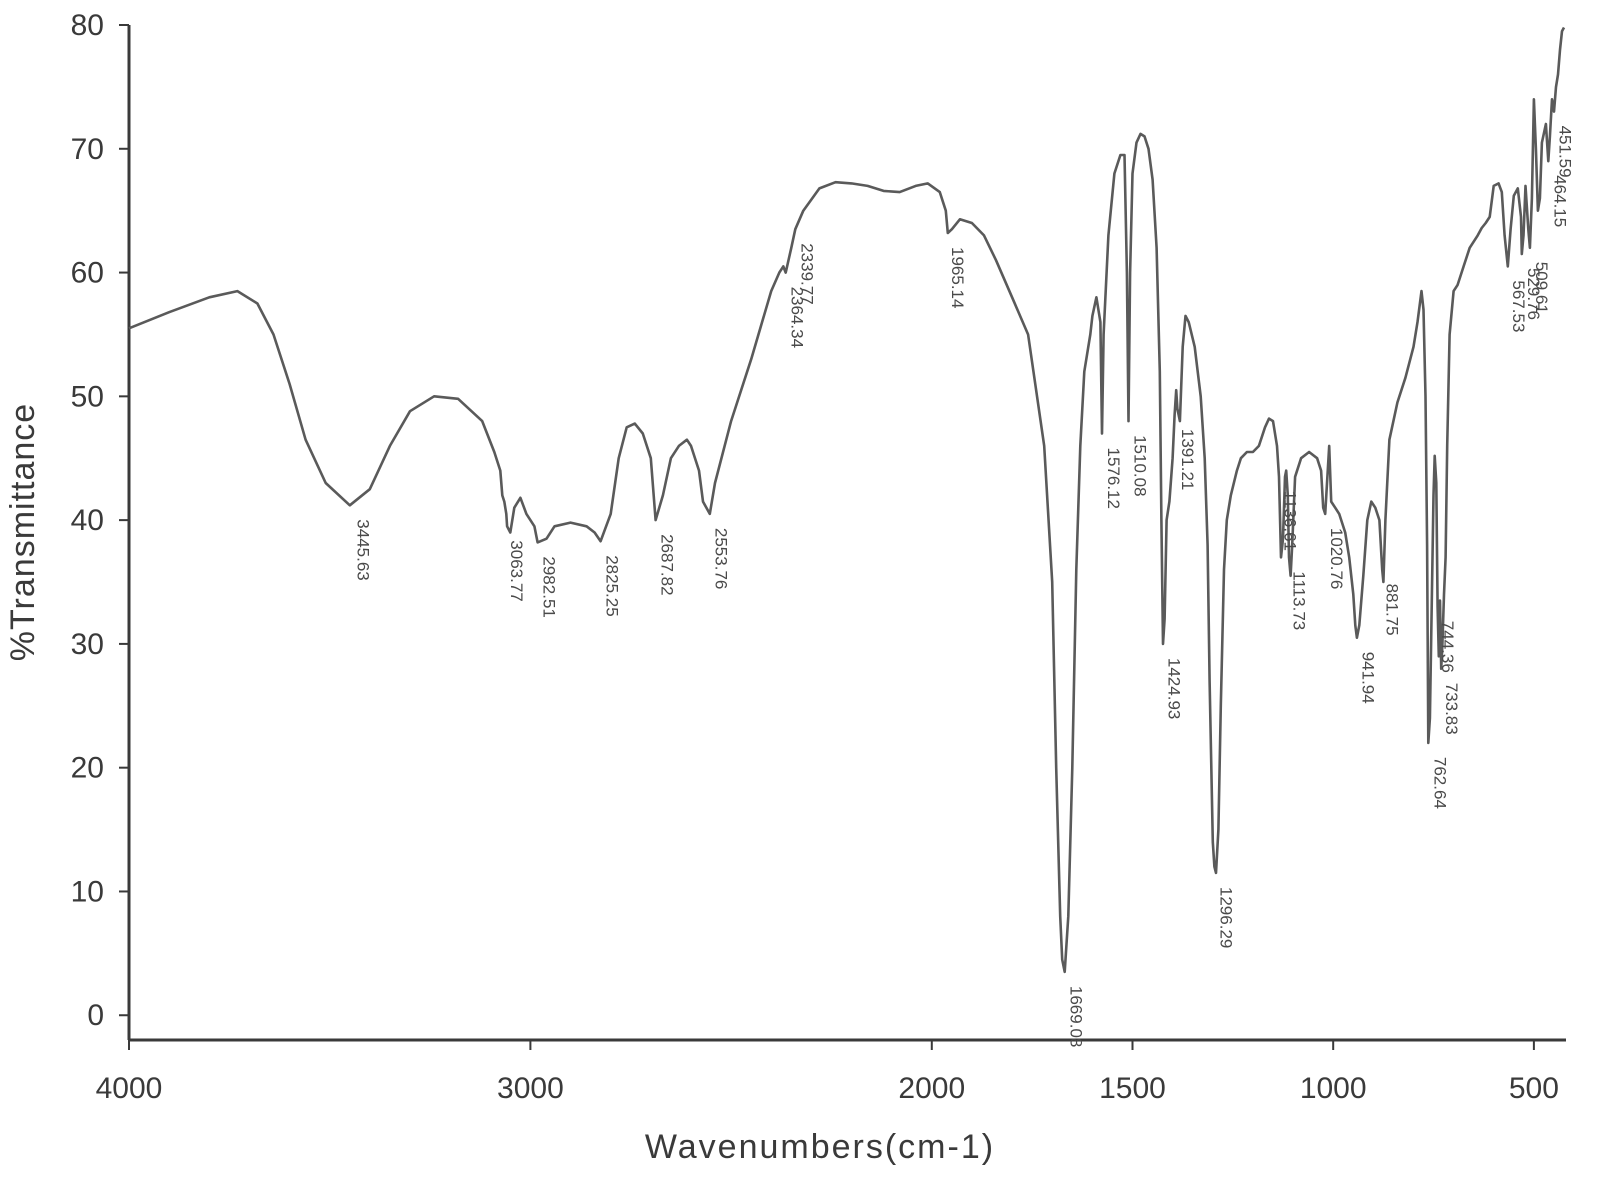 This screenshot has height=1202, width=1601. Describe the element at coordinates (23, 532) in the screenshot. I see `y-axis-title: %Transmittance` at that location.